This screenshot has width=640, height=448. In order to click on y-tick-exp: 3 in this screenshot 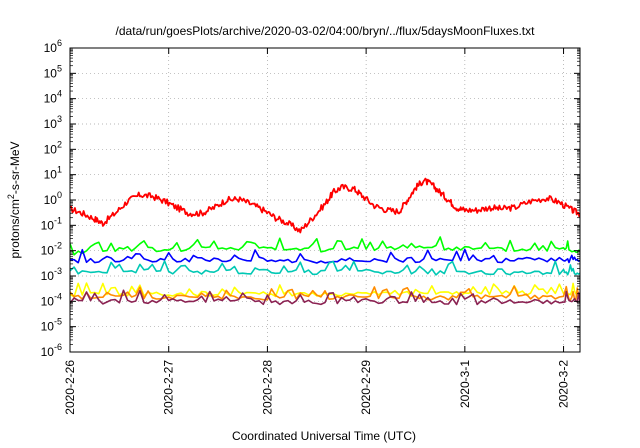, I will do `click(59, 119)`.